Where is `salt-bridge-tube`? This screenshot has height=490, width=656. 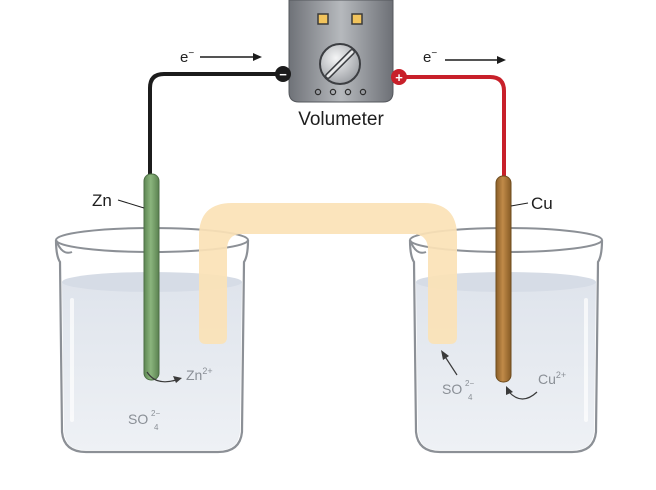 salt-bridge-tube is located at coordinates (328, 273).